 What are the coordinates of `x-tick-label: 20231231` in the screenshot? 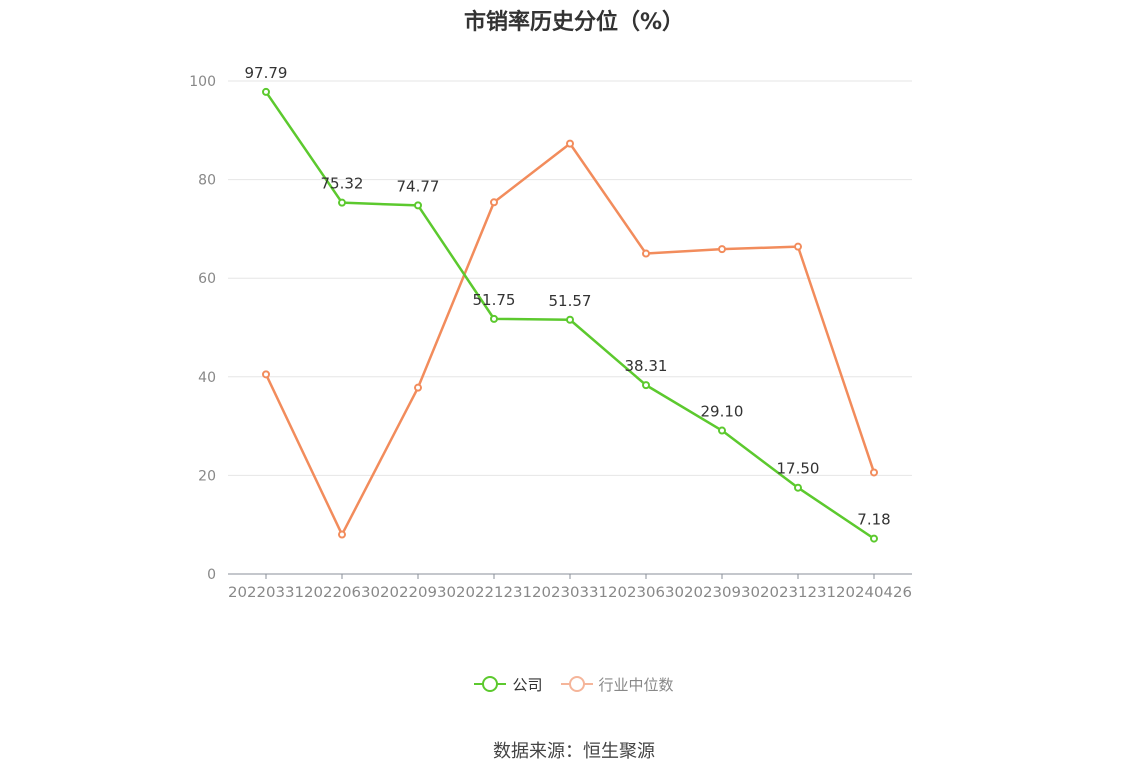 It's located at (798, 593).